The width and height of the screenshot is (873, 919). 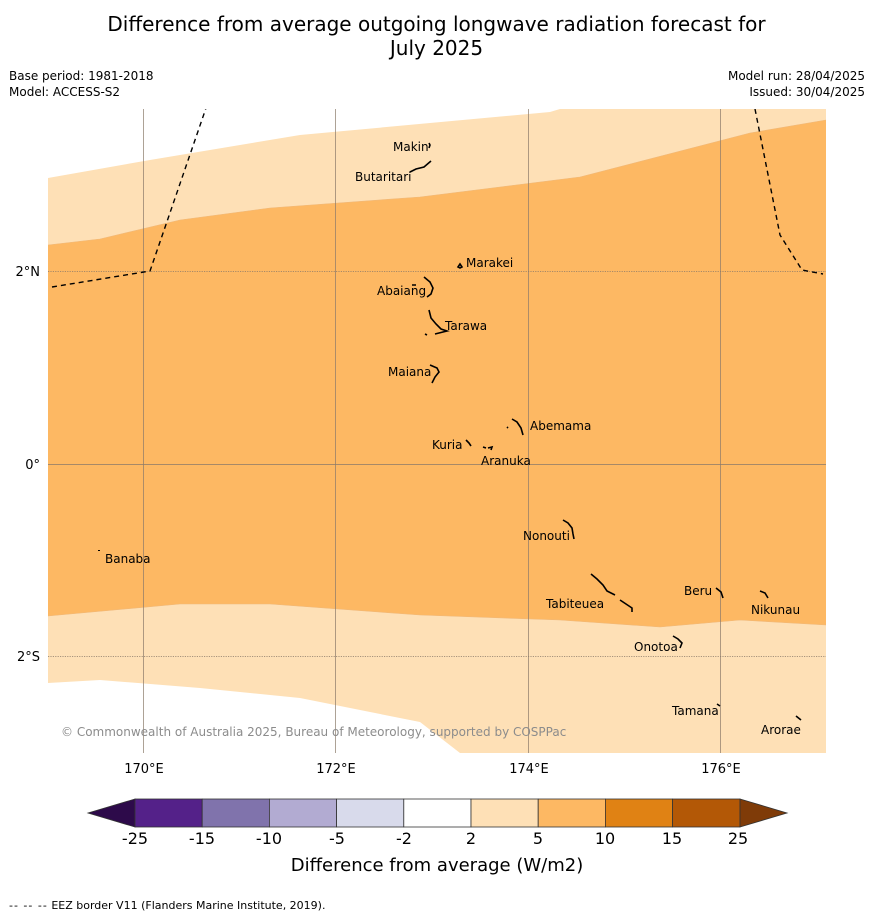 I want to click on label-nonouti: Nonouti, so click(x=546, y=536).